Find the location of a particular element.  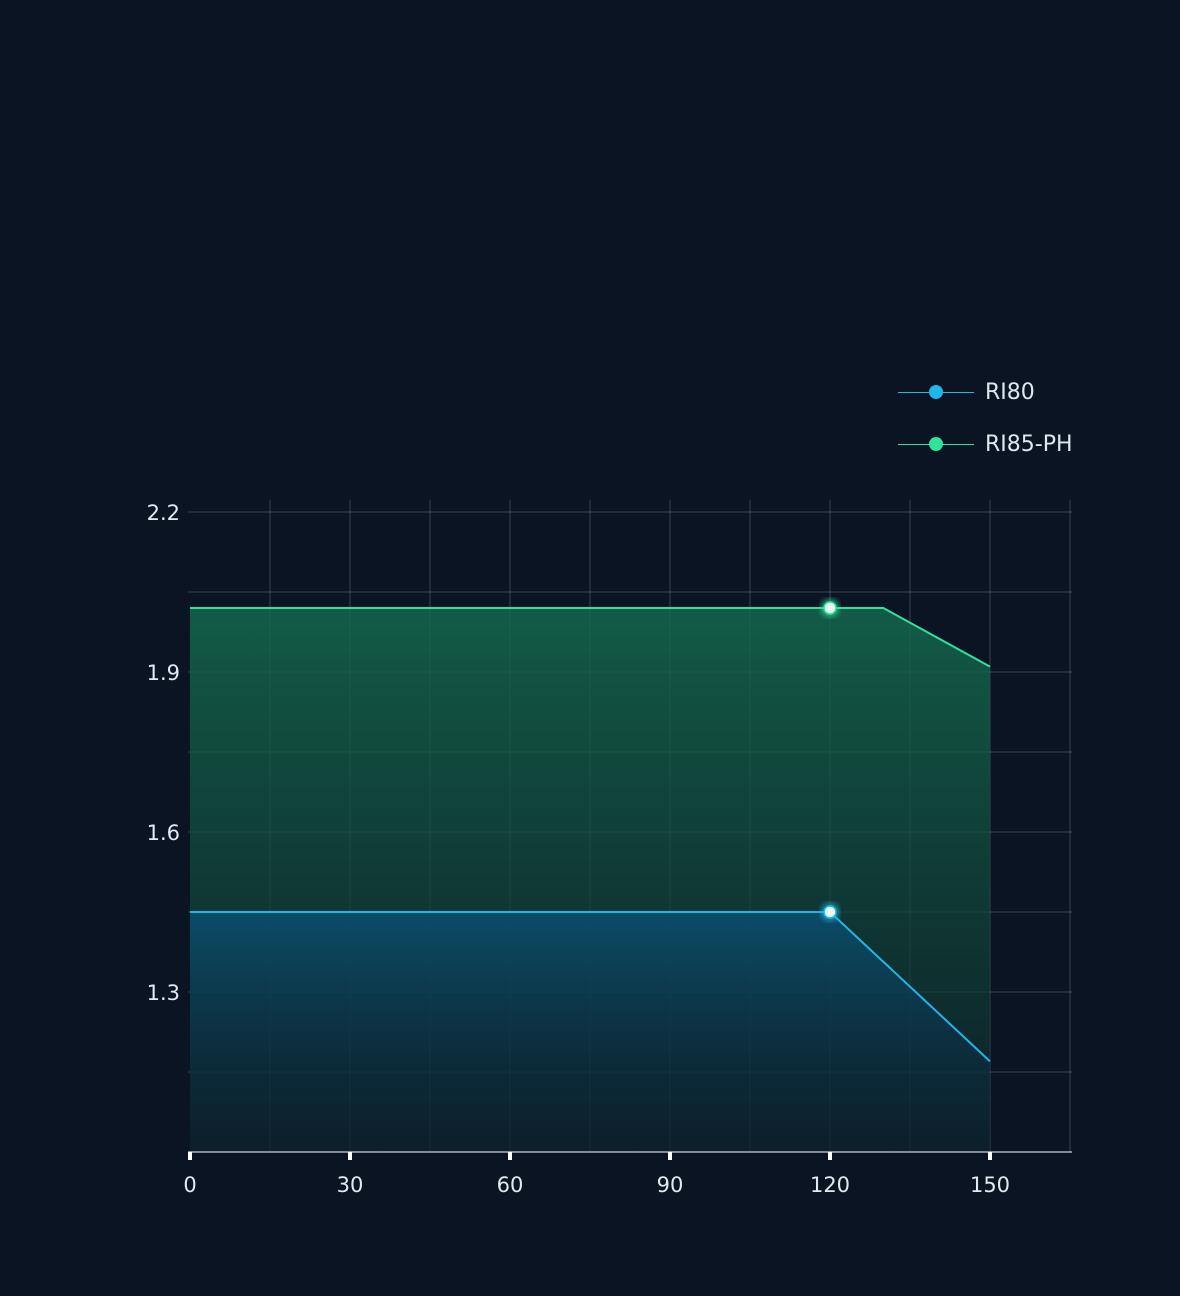

y-tick-label: 1.9 is located at coordinates (163, 673).